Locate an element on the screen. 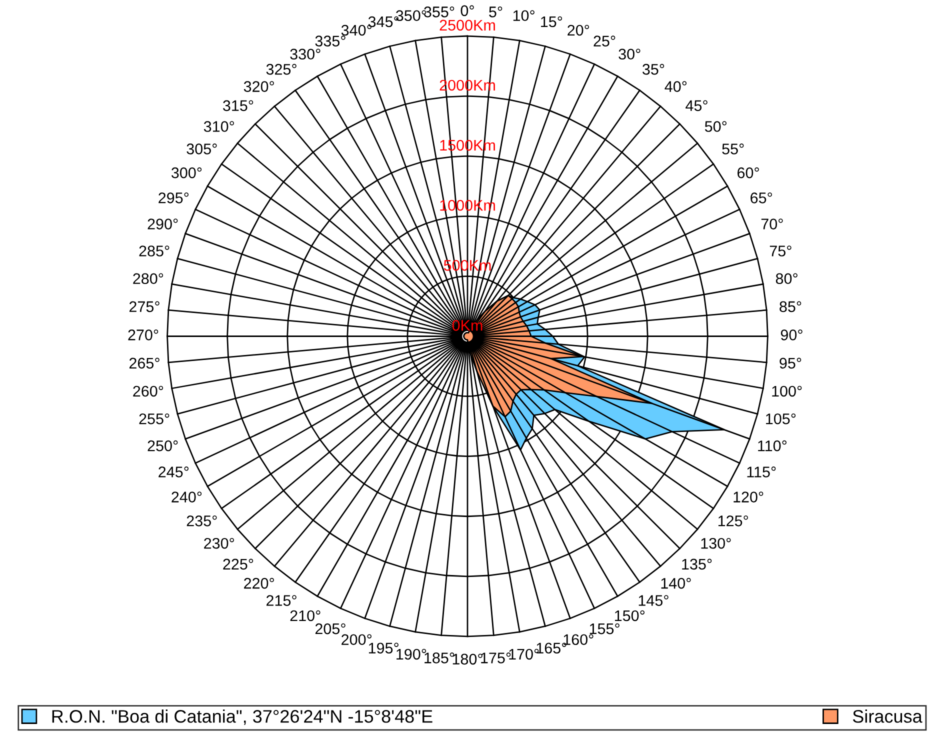 The height and width of the screenshot is (739, 935). spoke-label: 170° is located at coordinates (524, 654).